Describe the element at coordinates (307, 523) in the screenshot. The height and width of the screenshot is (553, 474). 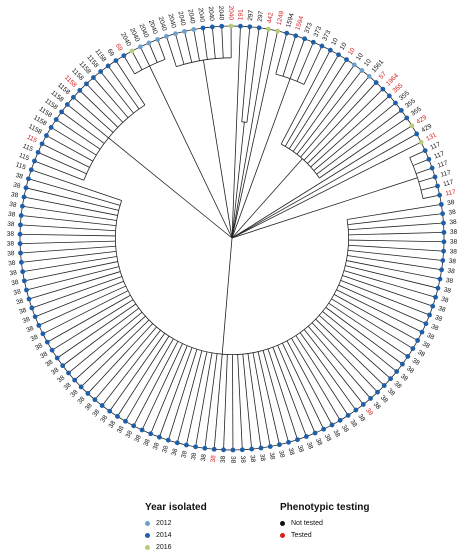
I see `legend-not-tested-label: Not tested` at that location.